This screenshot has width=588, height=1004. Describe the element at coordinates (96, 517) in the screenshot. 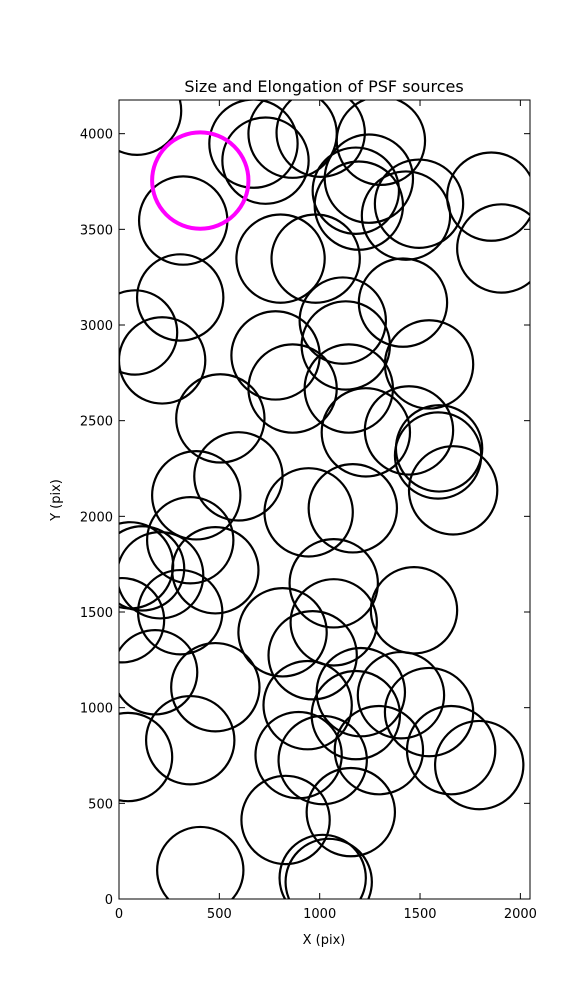

I see `y-tick-label: 2000` at that location.